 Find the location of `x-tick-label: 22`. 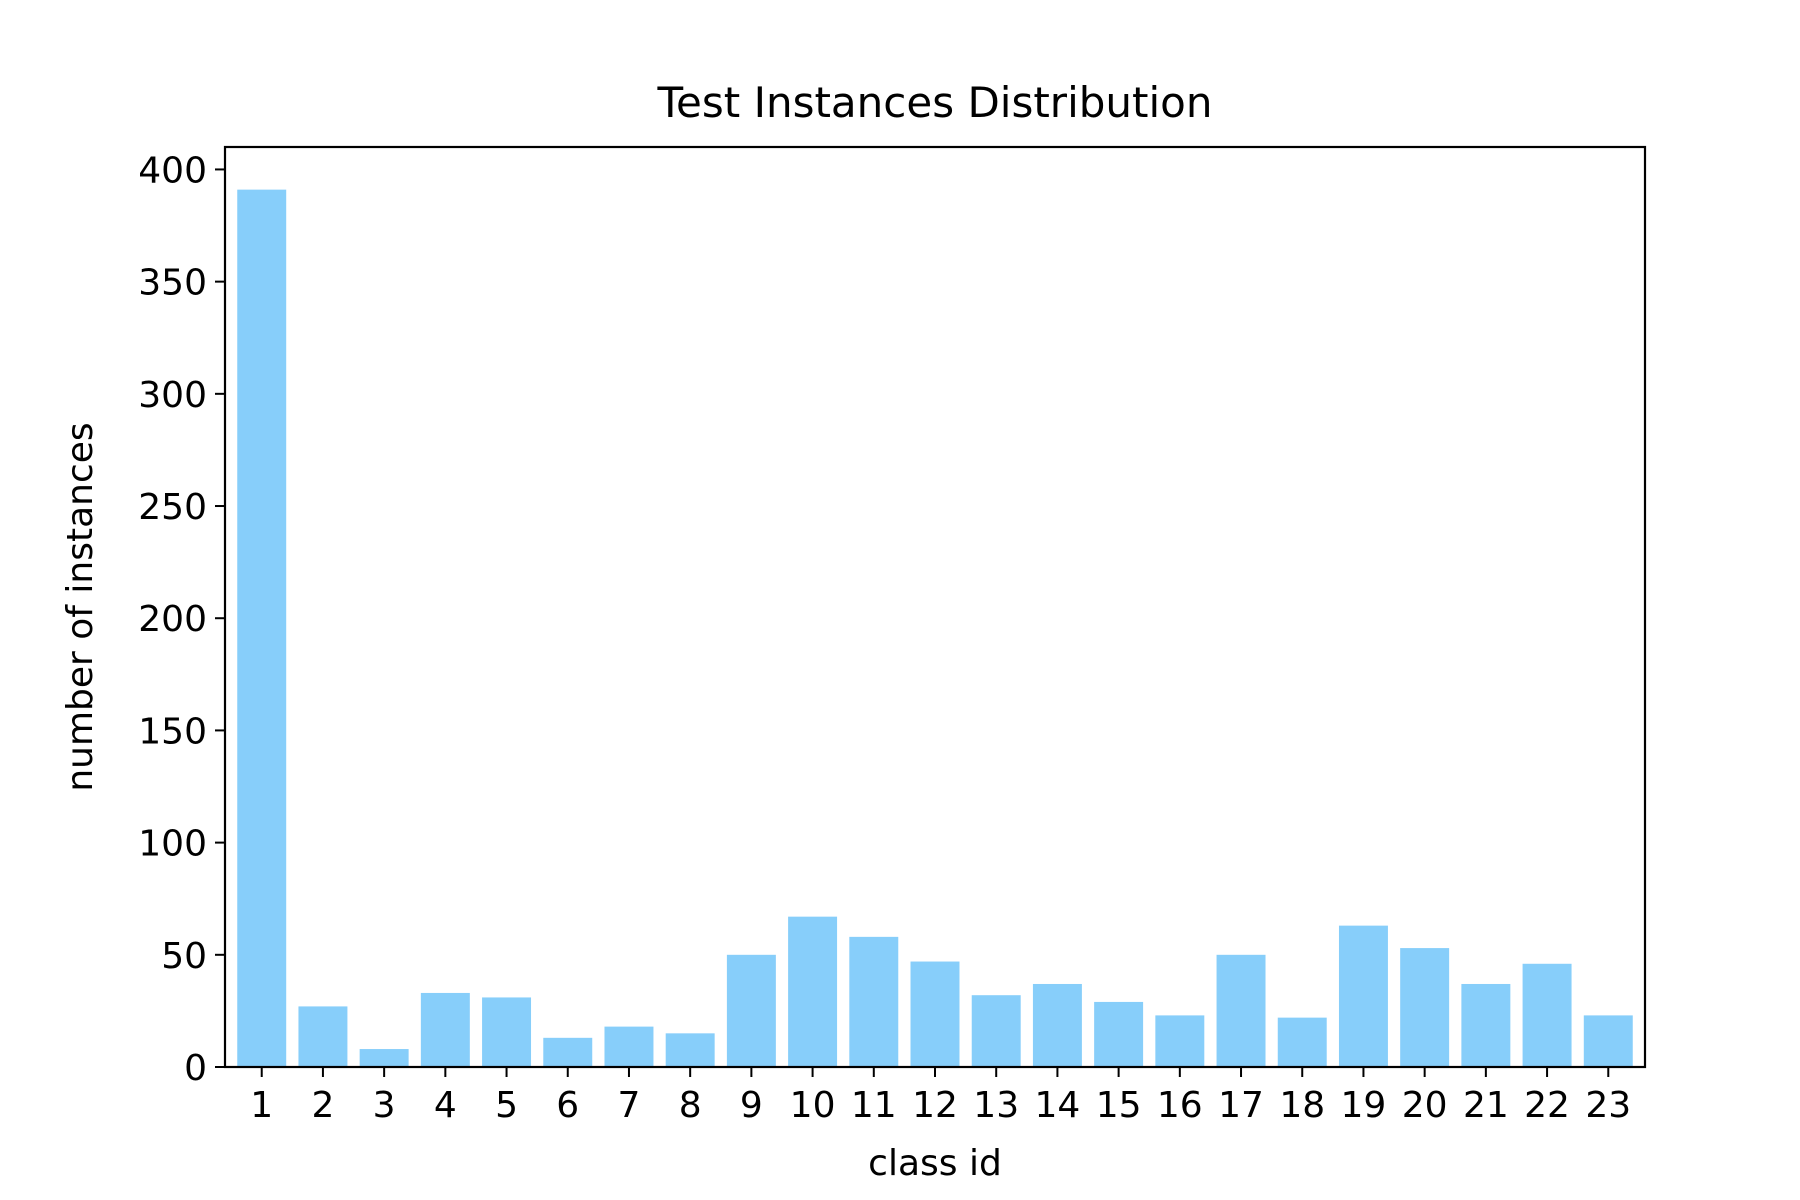

x-tick-label: 22 is located at coordinates (1547, 1105).